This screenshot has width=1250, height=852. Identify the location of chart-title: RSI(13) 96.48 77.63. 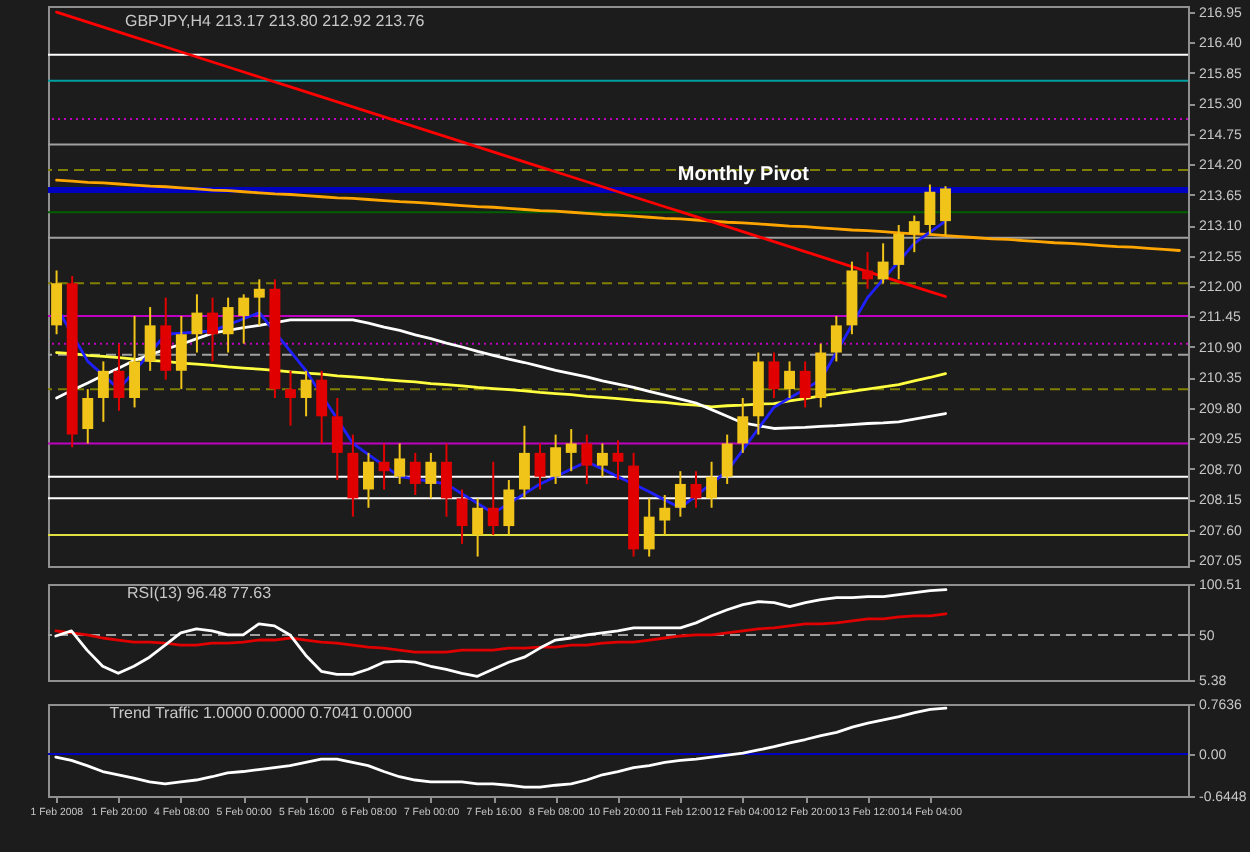
(200, 593).